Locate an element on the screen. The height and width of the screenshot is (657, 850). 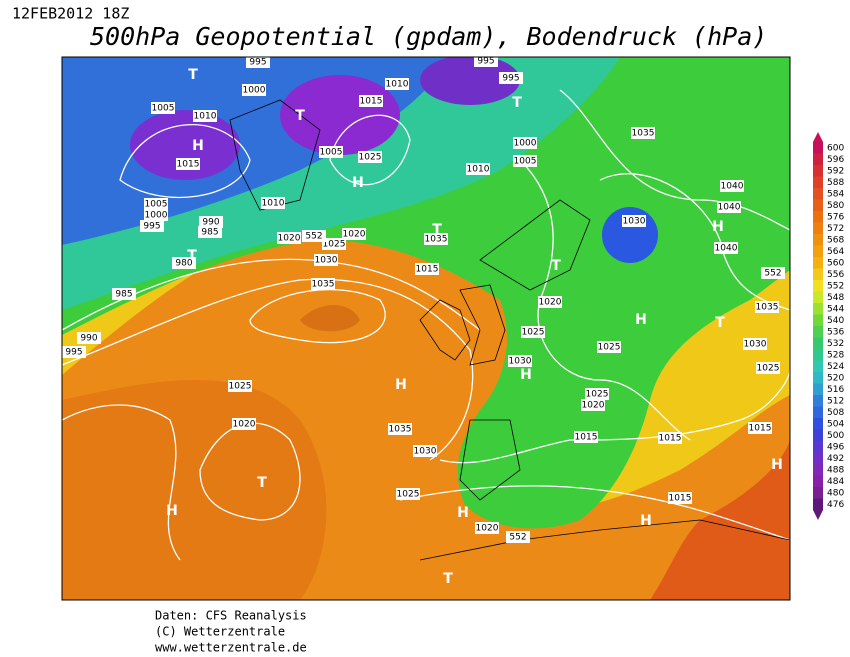
colorbar-label: 480 is located at coordinates (835, 493).